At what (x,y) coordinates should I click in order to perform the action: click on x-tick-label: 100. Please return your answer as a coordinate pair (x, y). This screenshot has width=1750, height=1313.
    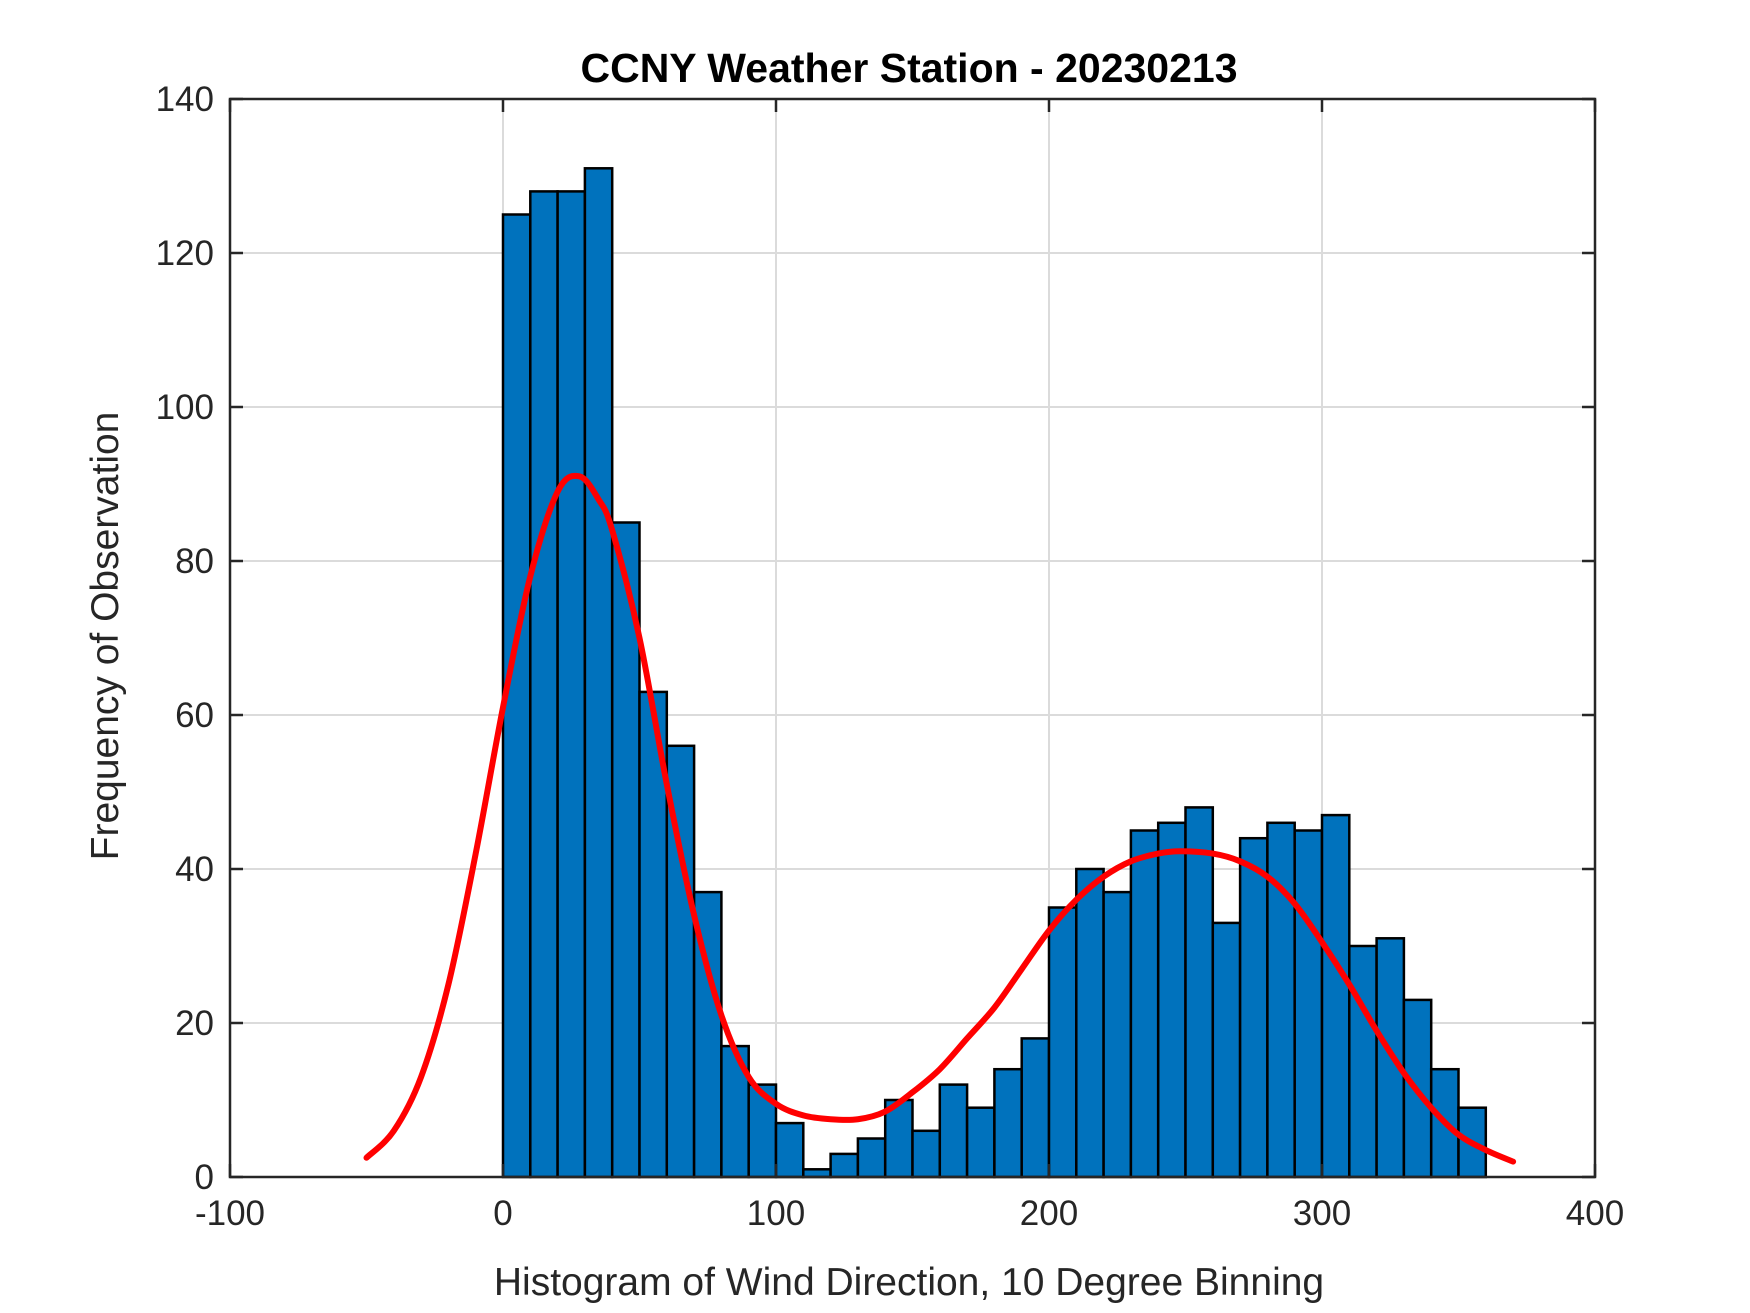
    Looking at the image, I should click on (776, 1213).